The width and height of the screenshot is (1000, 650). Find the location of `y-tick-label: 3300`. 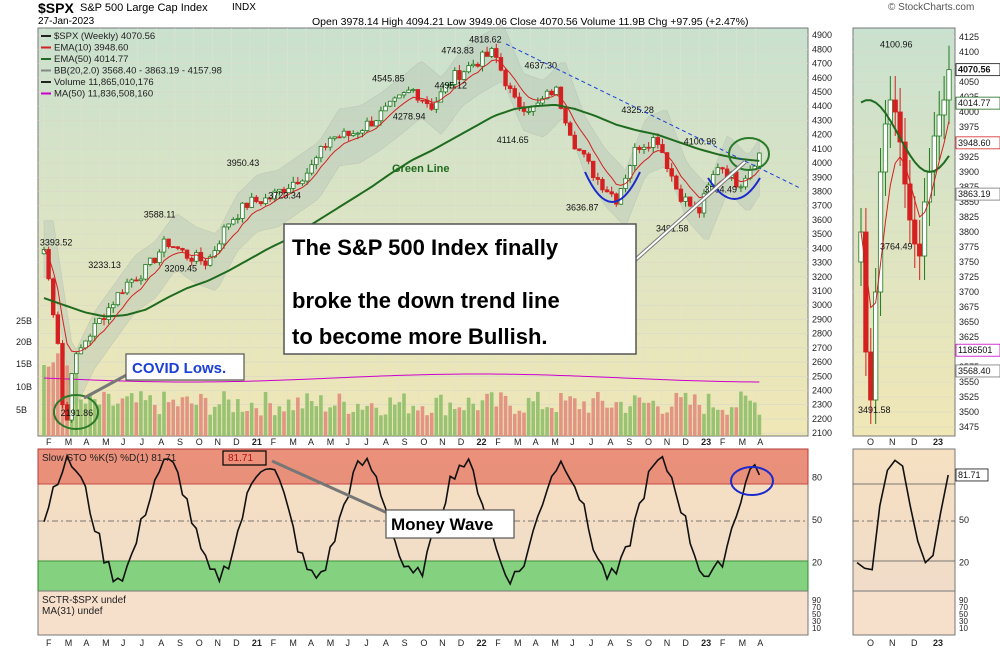

y-tick-label: 3300 is located at coordinates (822, 263).